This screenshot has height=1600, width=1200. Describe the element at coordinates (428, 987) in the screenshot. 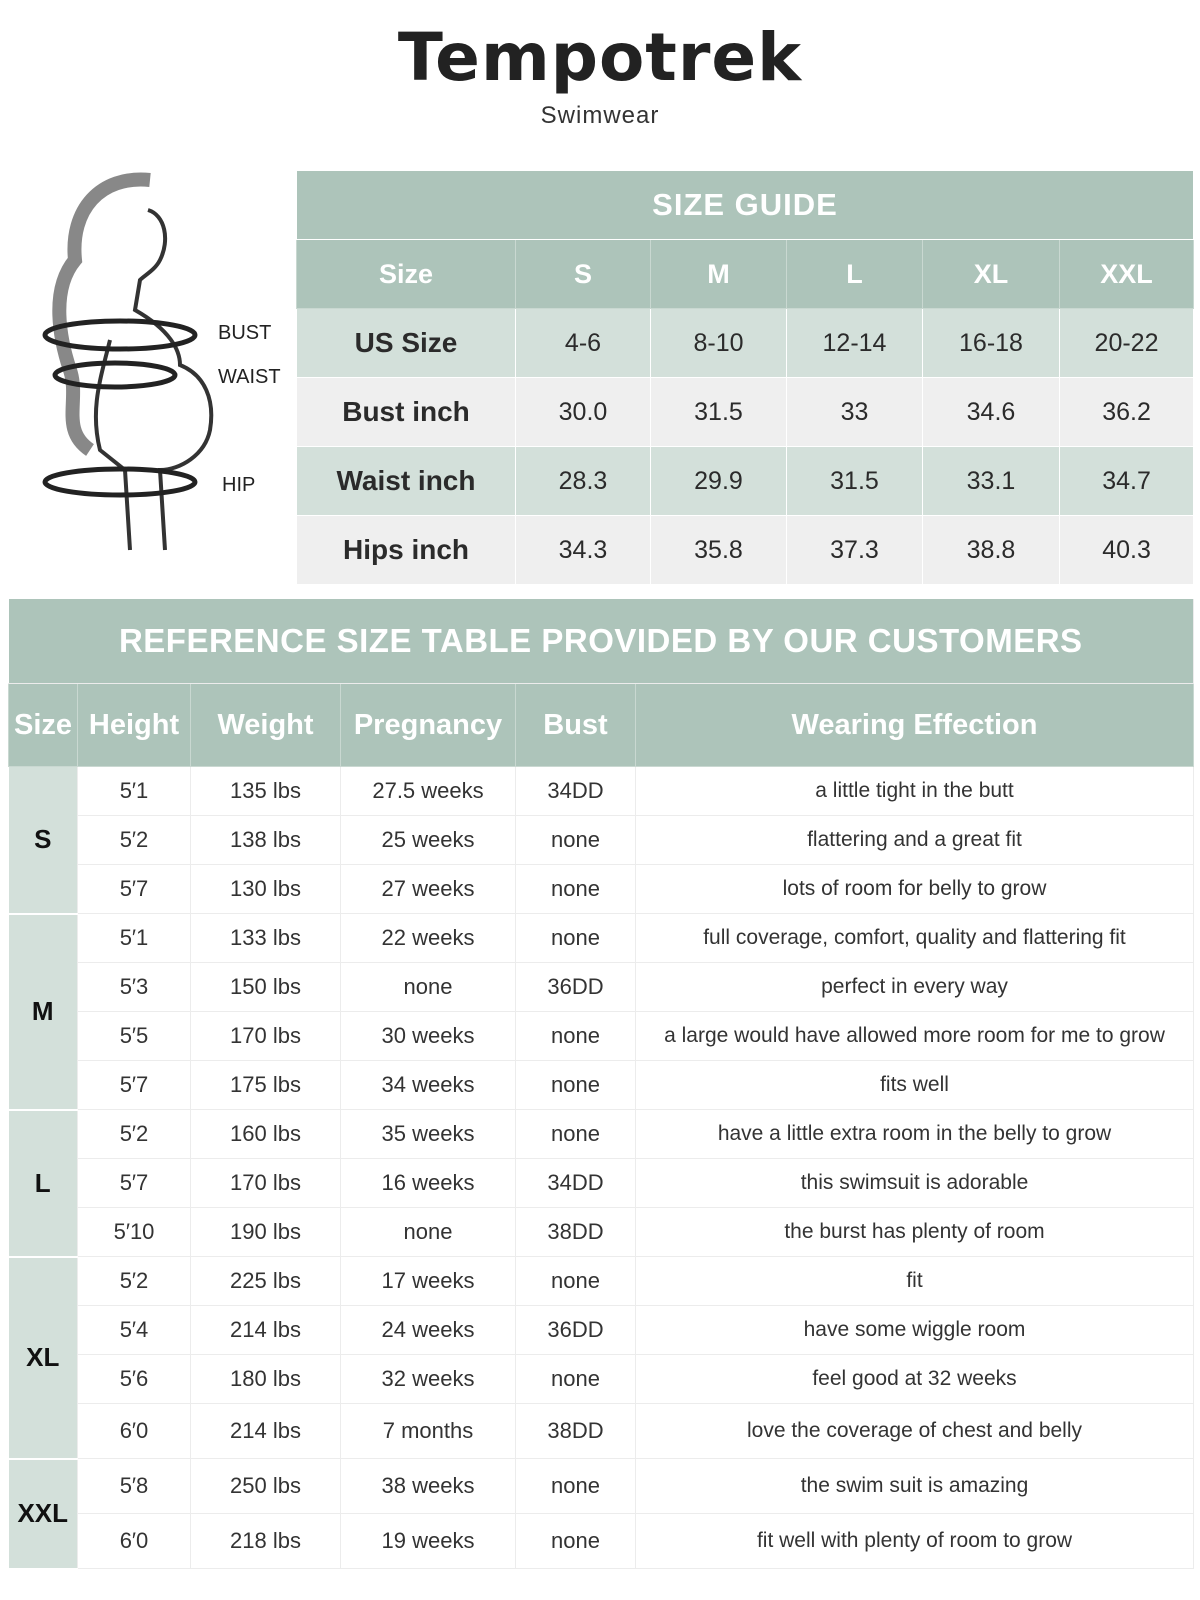

I see `pregnancy-cell: none` at that location.